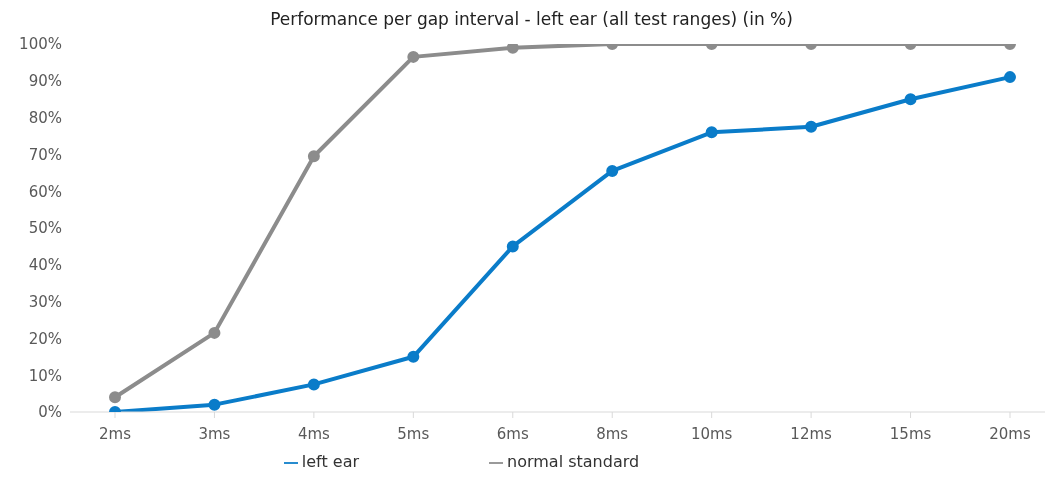  I want to click on y-tick-label: 30%, so click(45, 301).